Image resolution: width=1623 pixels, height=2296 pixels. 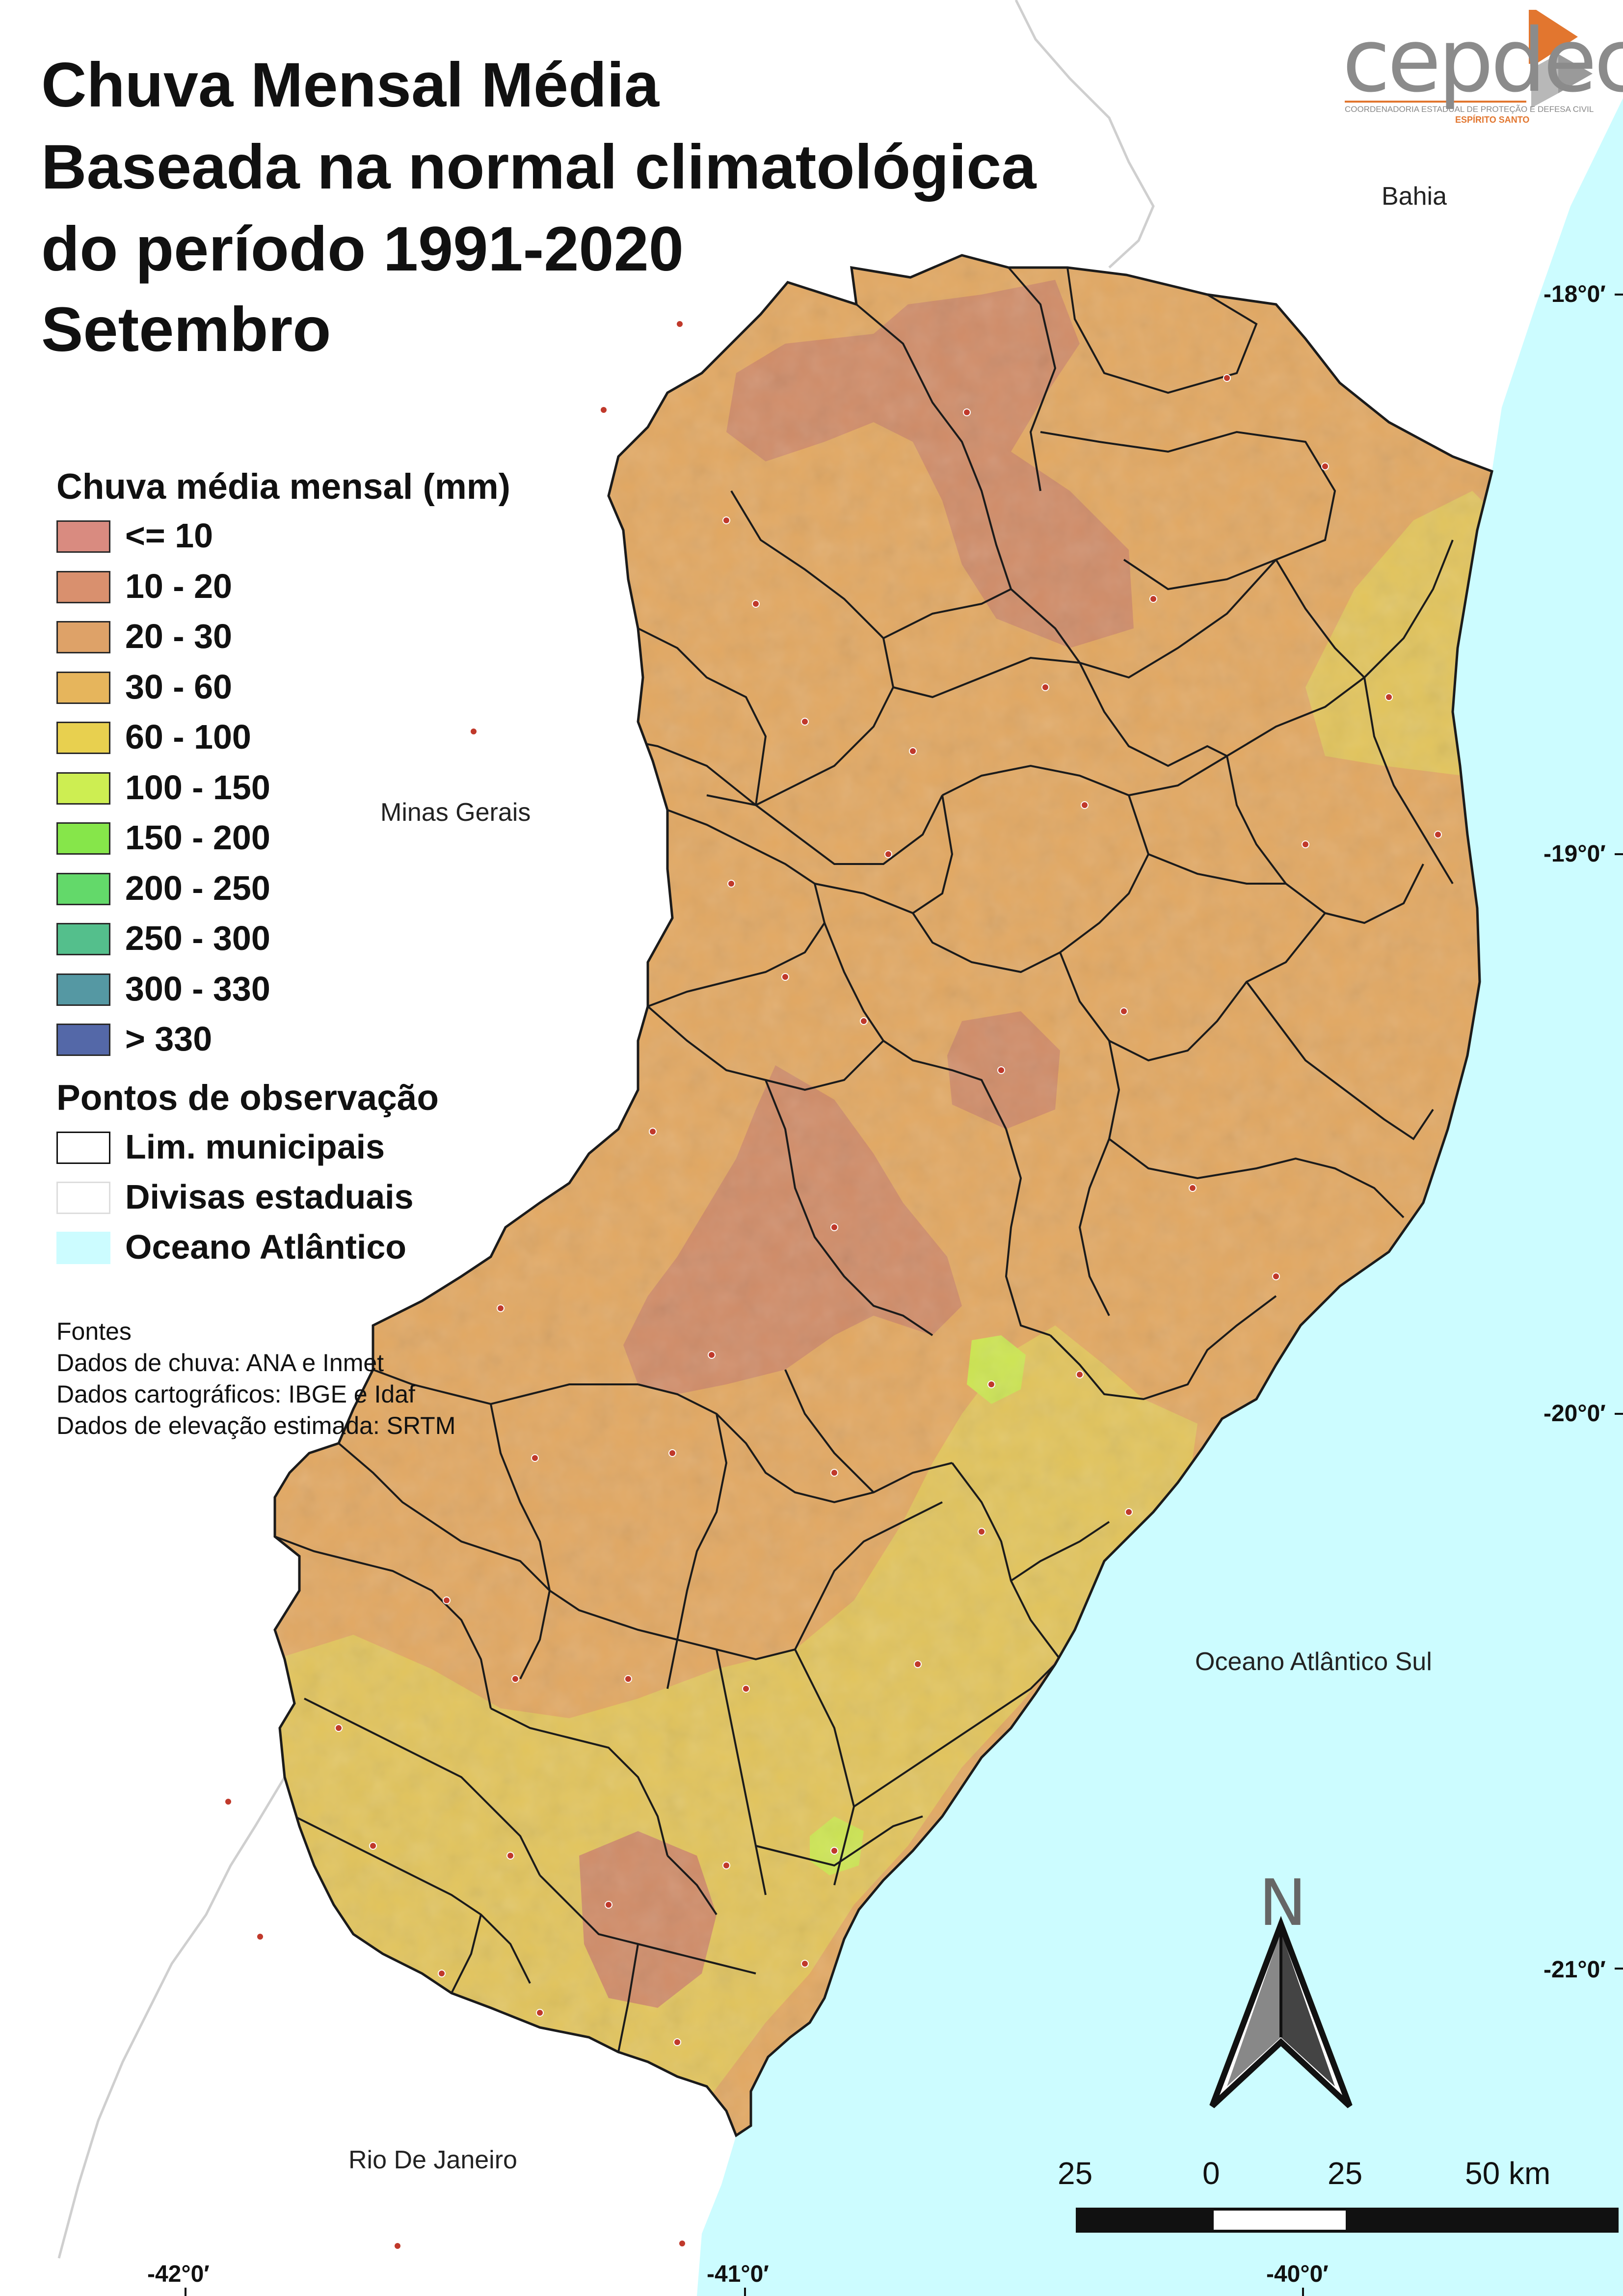 What do you see at coordinates (1492, 120) in the screenshot?
I see `logo-state: ESPÍRITO SANTO` at bounding box center [1492, 120].